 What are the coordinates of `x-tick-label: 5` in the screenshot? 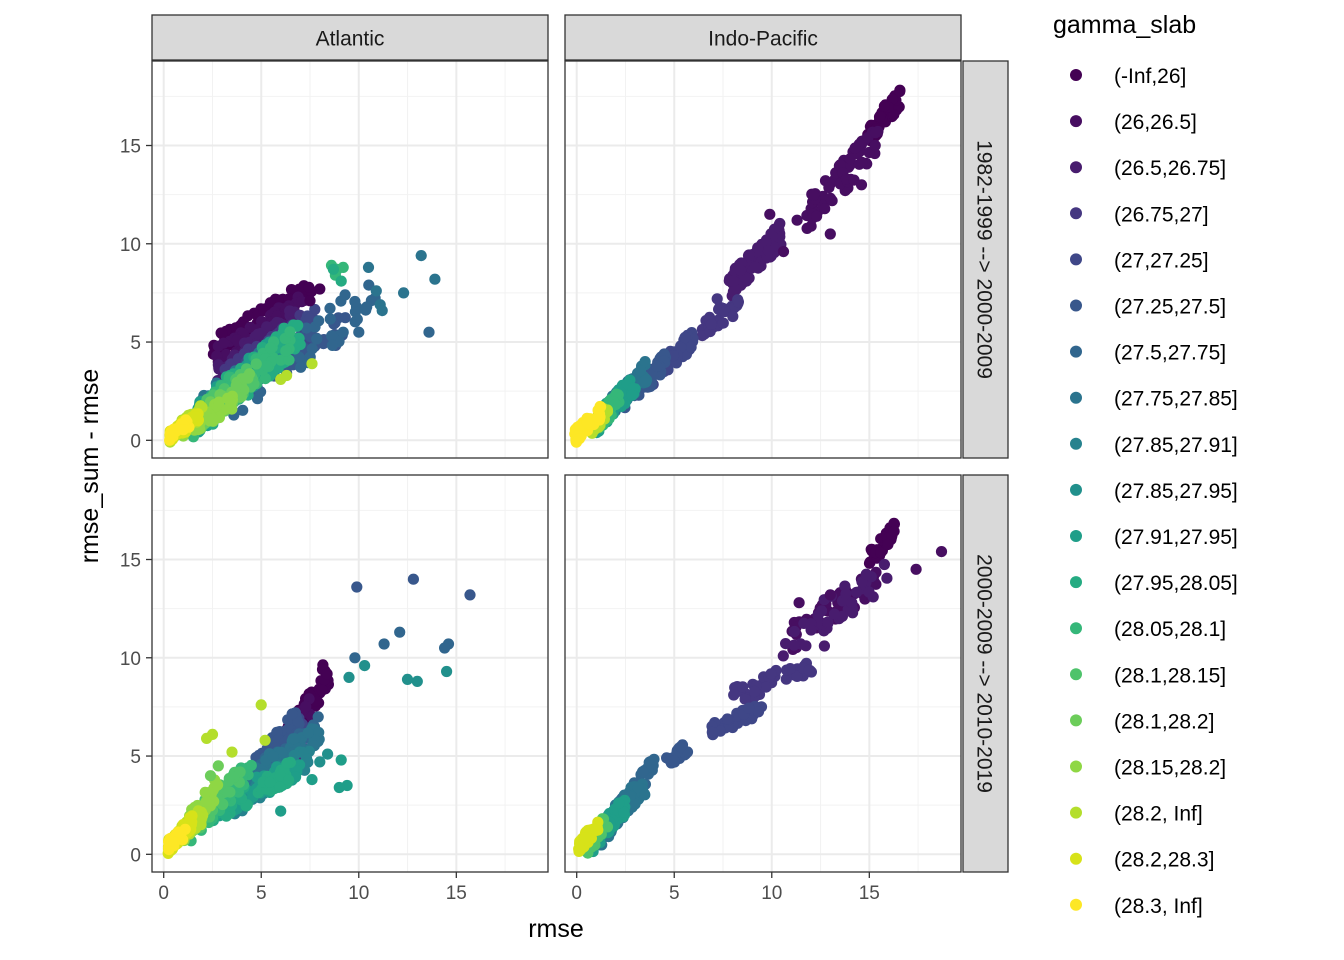 It's located at (674, 893).